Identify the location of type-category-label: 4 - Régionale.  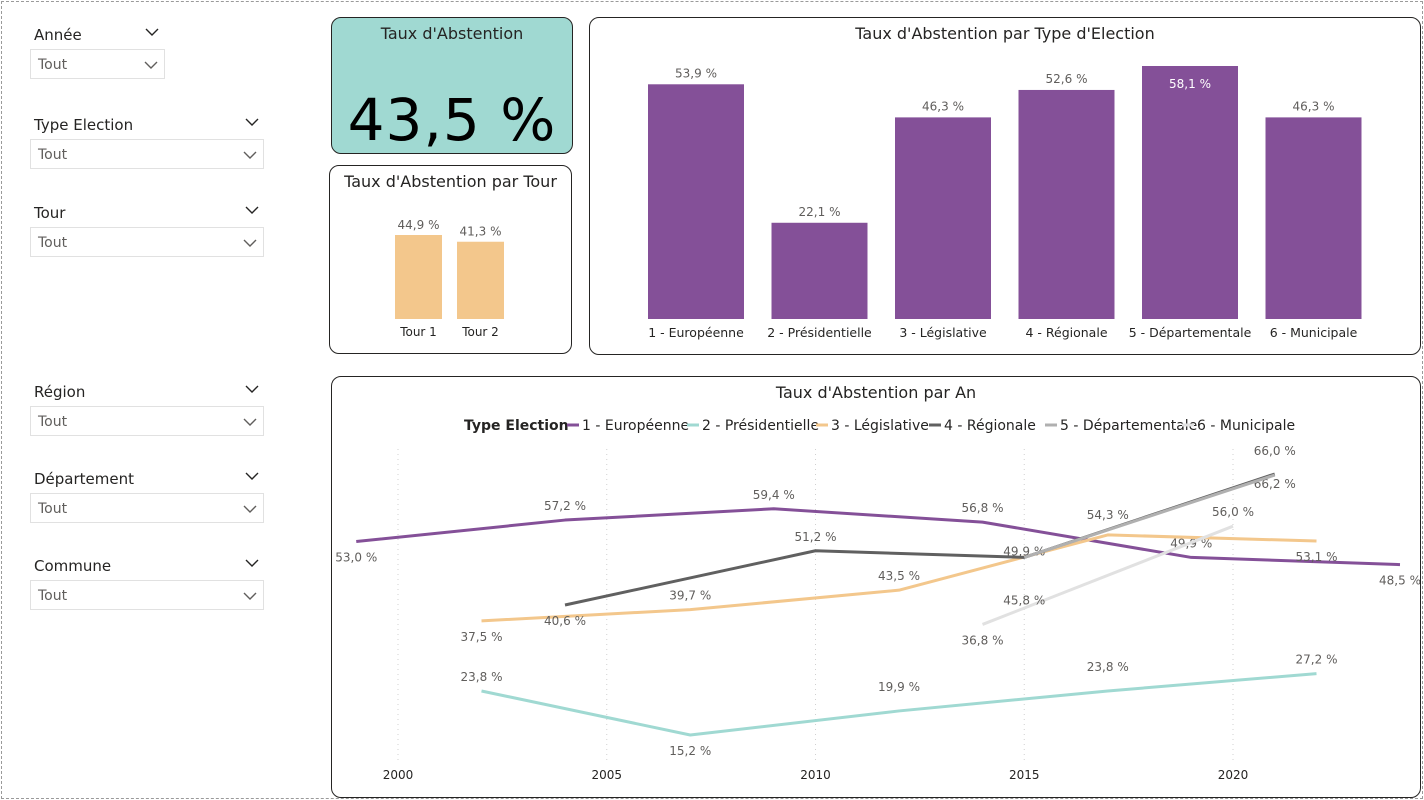
(1066, 332).